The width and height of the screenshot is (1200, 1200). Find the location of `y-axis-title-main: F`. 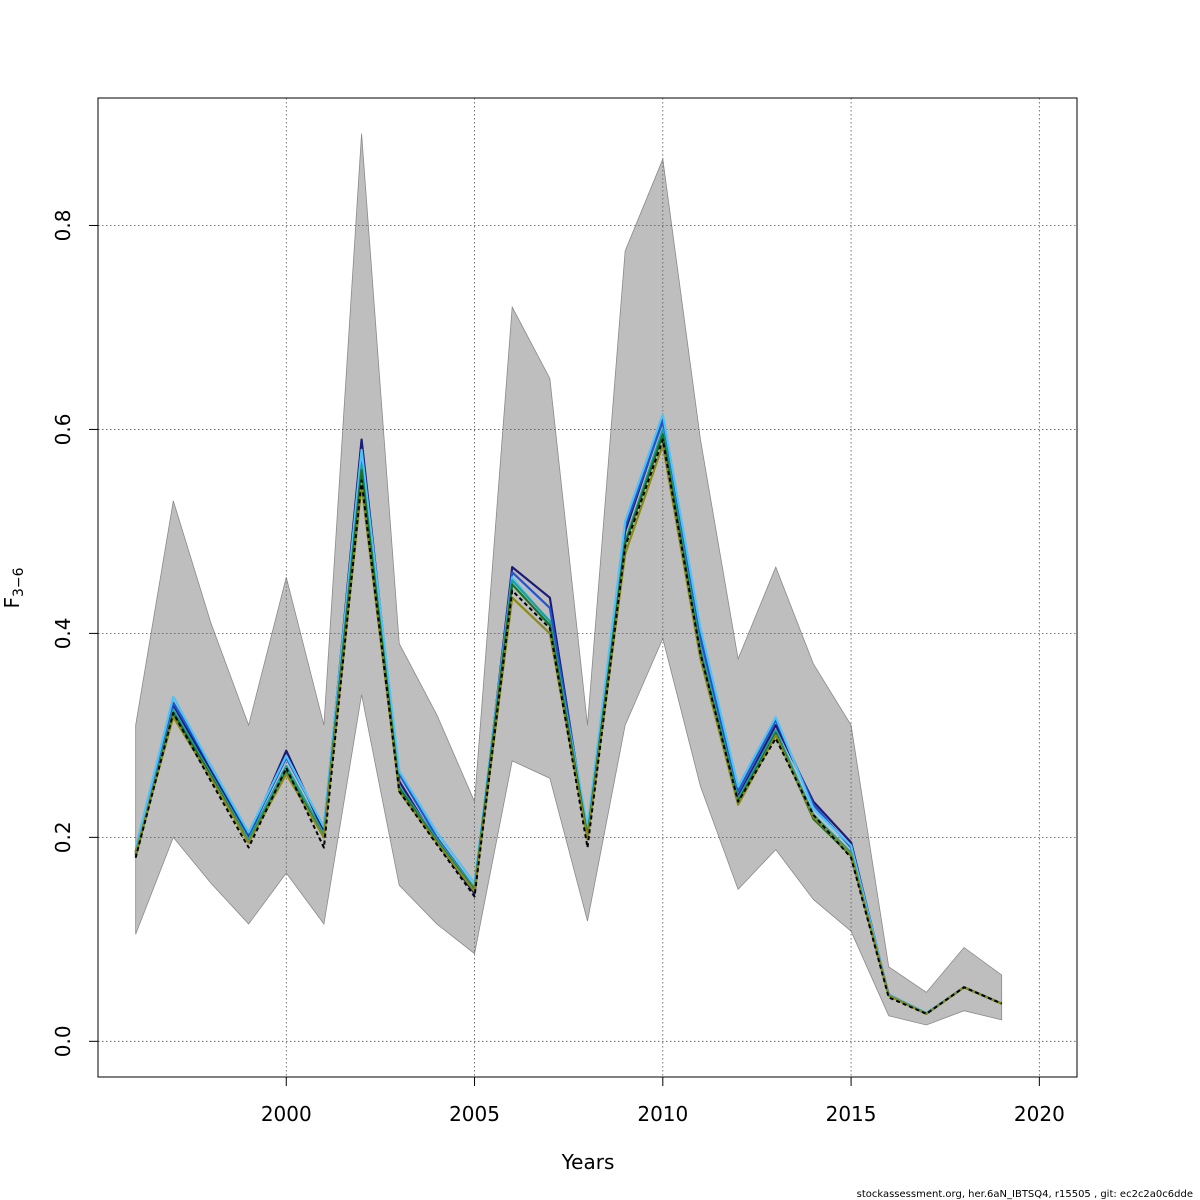

y-axis-title-main: F is located at coordinates (12, 603).